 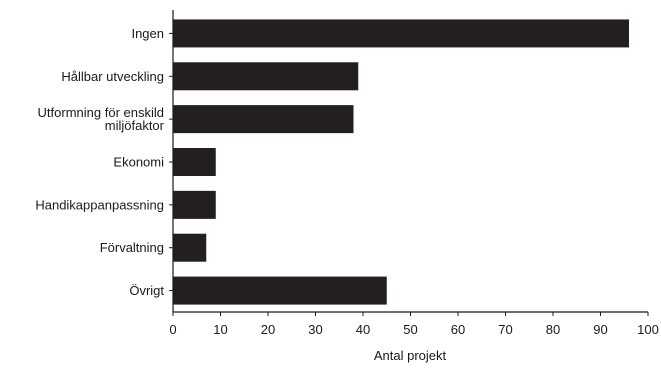 What do you see at coordinates (220, 329) in the screenshot?
I see `x-tick-label-10: 10` at bounding box center [220, 329].